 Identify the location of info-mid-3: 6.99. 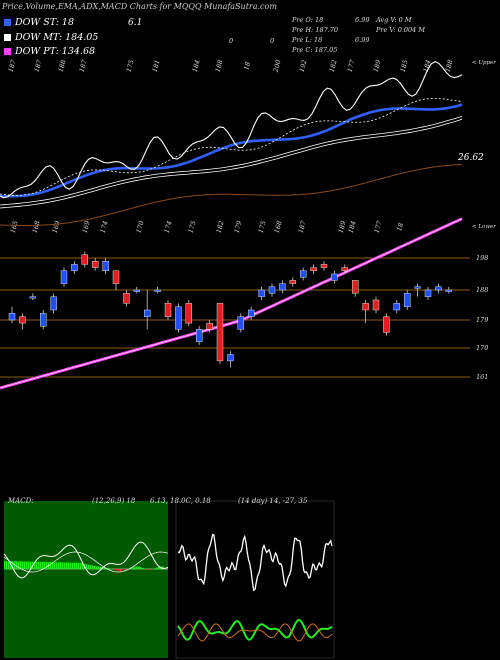
(362, 40).